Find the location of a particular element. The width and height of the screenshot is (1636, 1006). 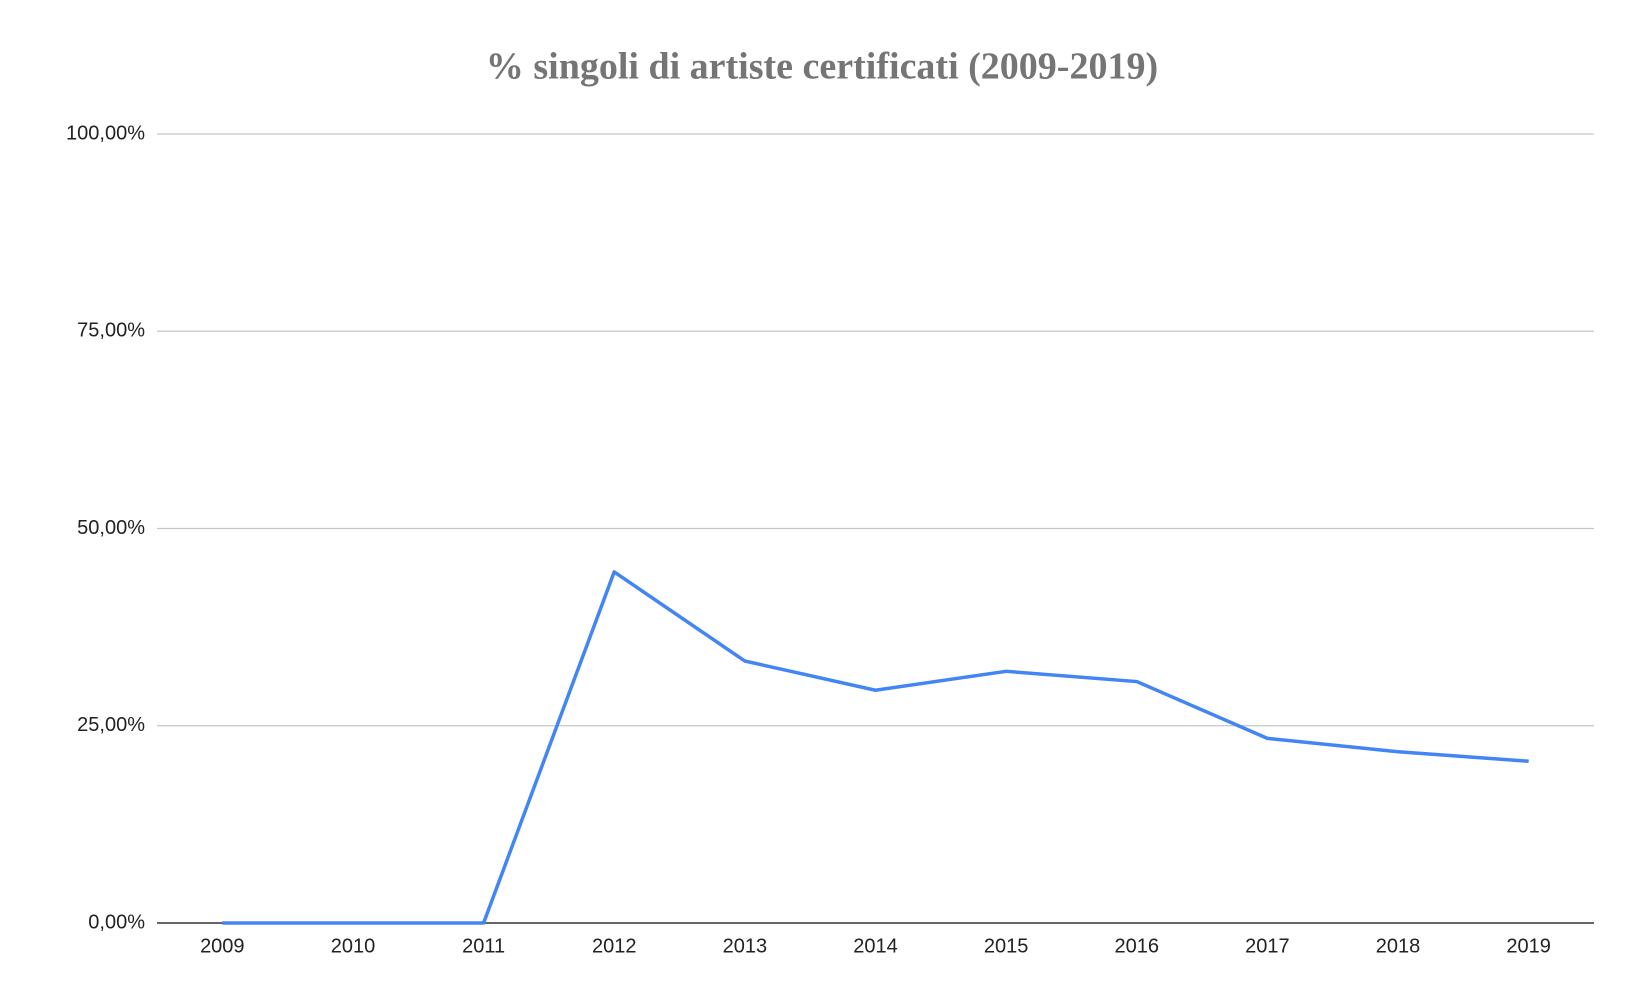

x-tick-label: 2015 is located at coordinates (1006, 946).